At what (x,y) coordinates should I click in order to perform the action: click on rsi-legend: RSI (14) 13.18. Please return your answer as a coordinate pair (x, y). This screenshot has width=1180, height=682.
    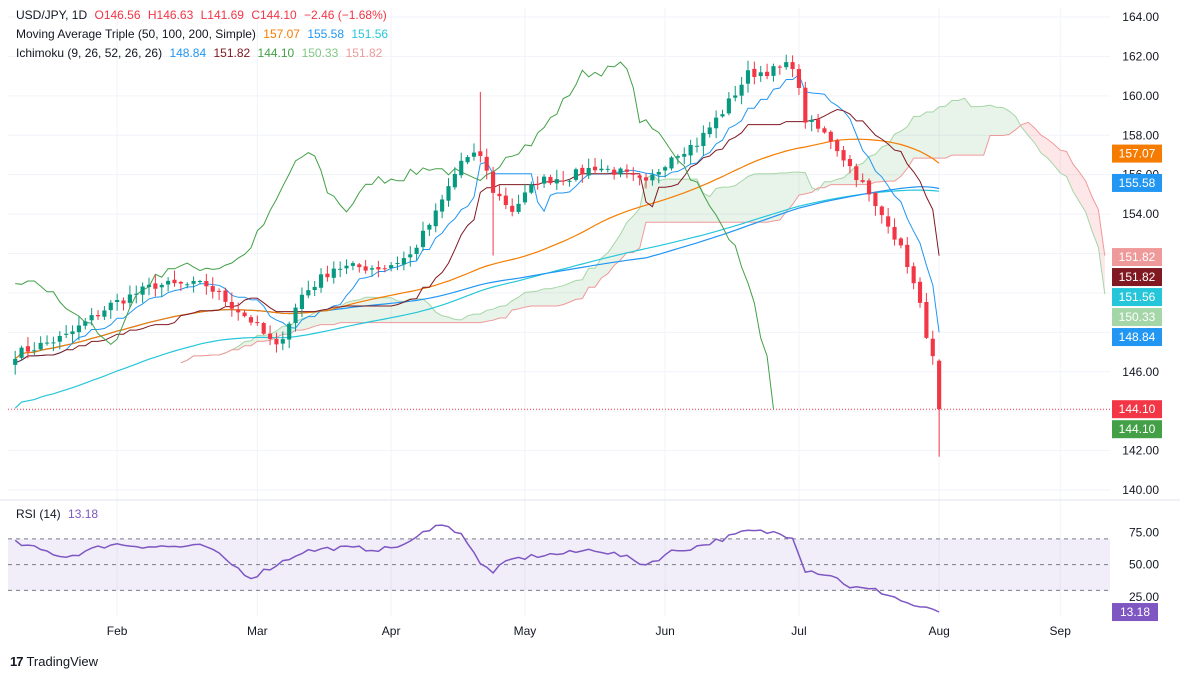
    Looking at the image, I should click on (59, 514).